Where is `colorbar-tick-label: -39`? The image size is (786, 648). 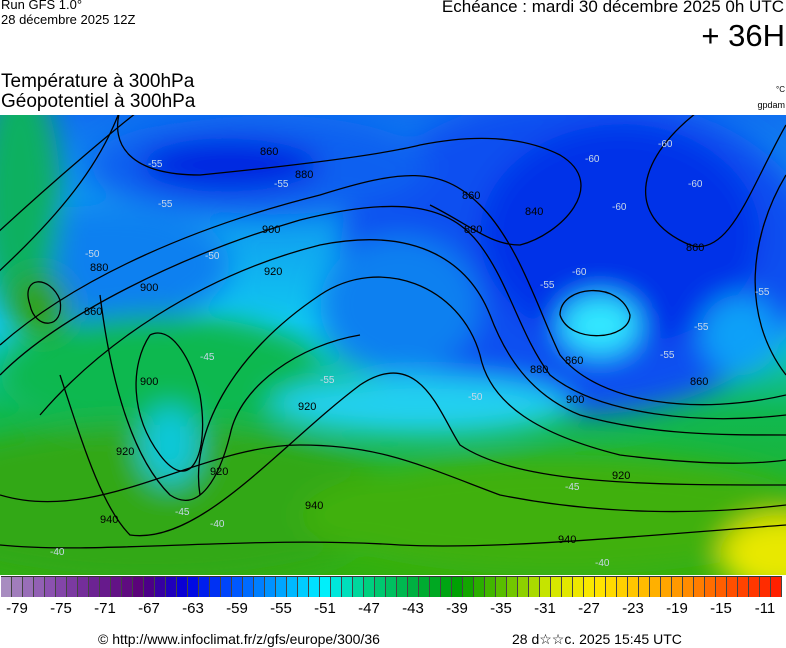 colorbar-tick-label: -39 is located at coordinates (457, 608).